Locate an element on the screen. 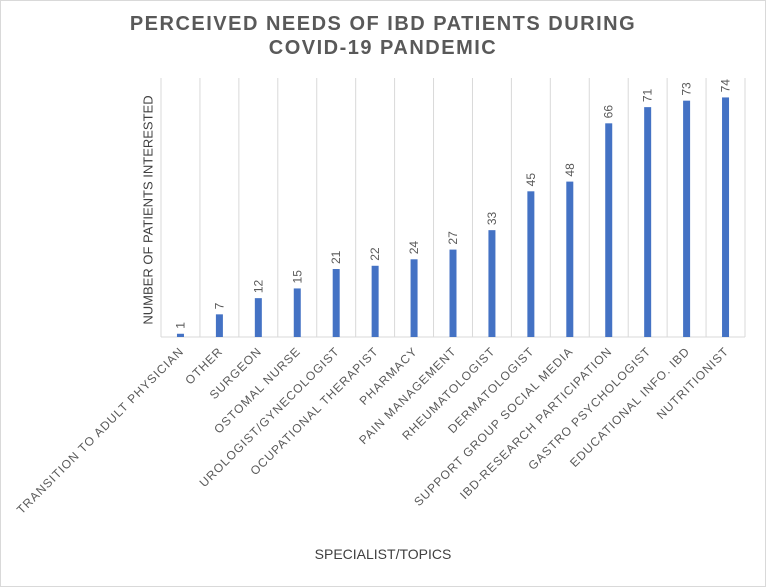  data-label: 7 is located at coordinates (219, 305).